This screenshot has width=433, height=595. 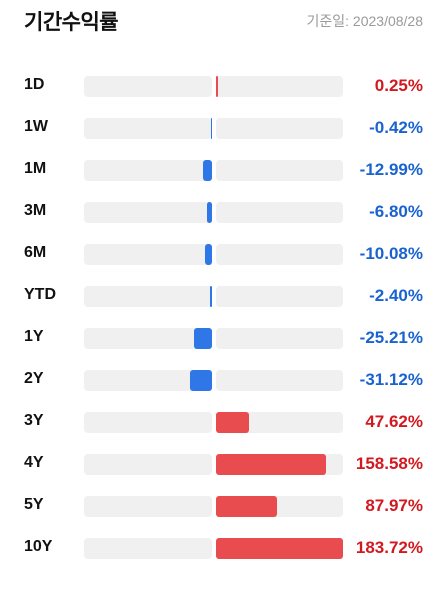 What do you see at coordinates (71, 22) in the screenshot?
I see `page-title: 기간수익률` at bounding box center [71, 22].